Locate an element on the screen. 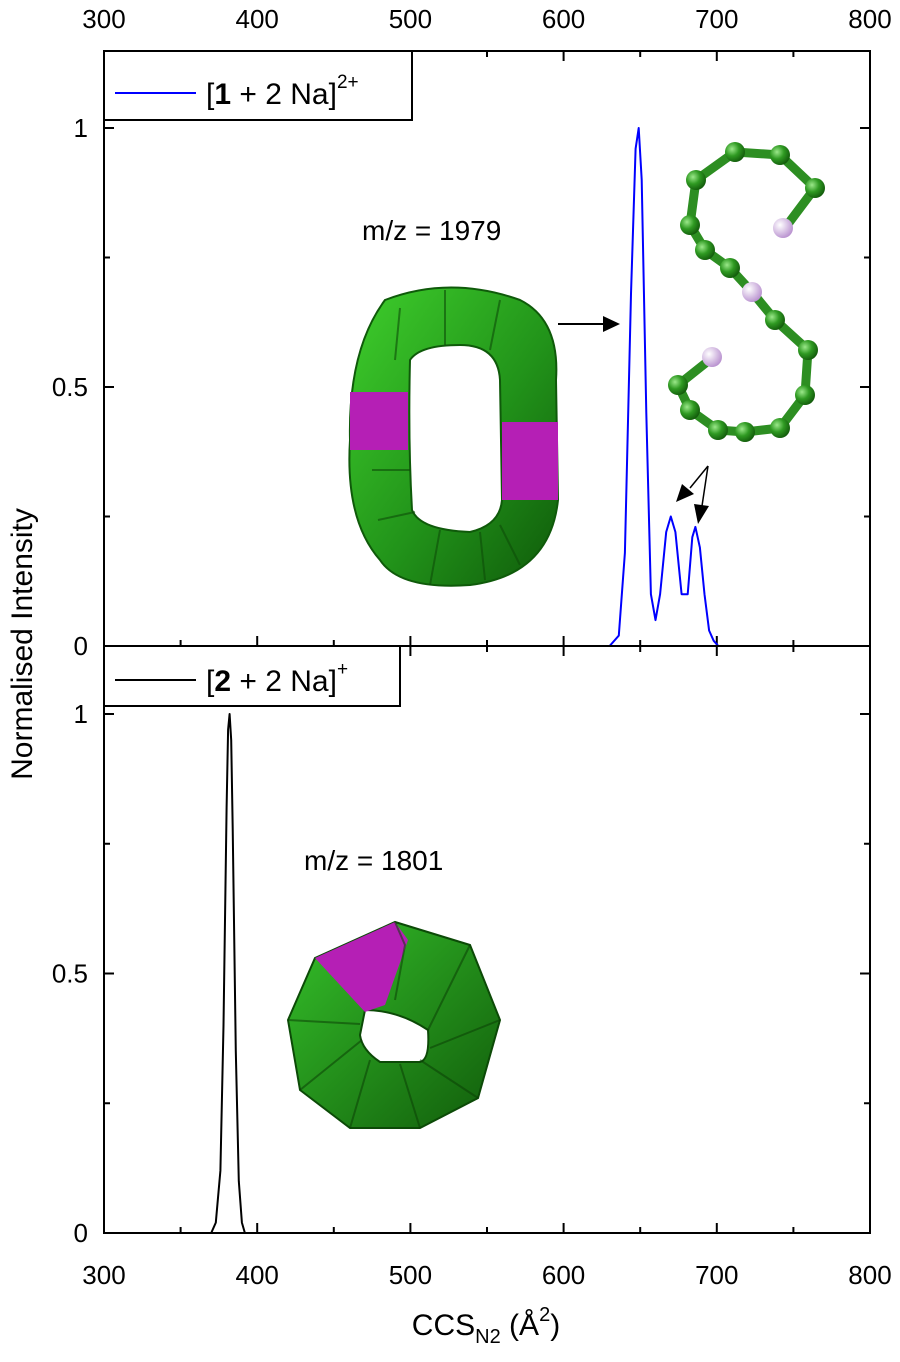 The image size is (900, 1362). bottom-x-tick-label-1: 400 is located at coordinates (257, 1275).